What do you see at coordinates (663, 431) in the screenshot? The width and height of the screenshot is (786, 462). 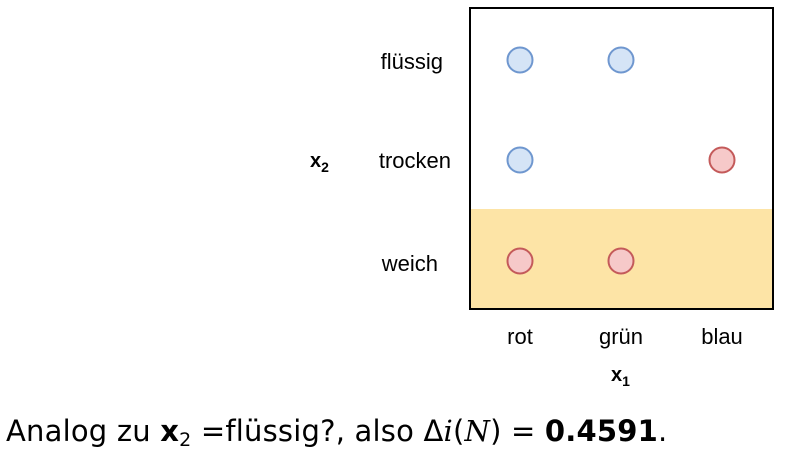 I see `caption-suffix: .` at bounding box center [663, 431].